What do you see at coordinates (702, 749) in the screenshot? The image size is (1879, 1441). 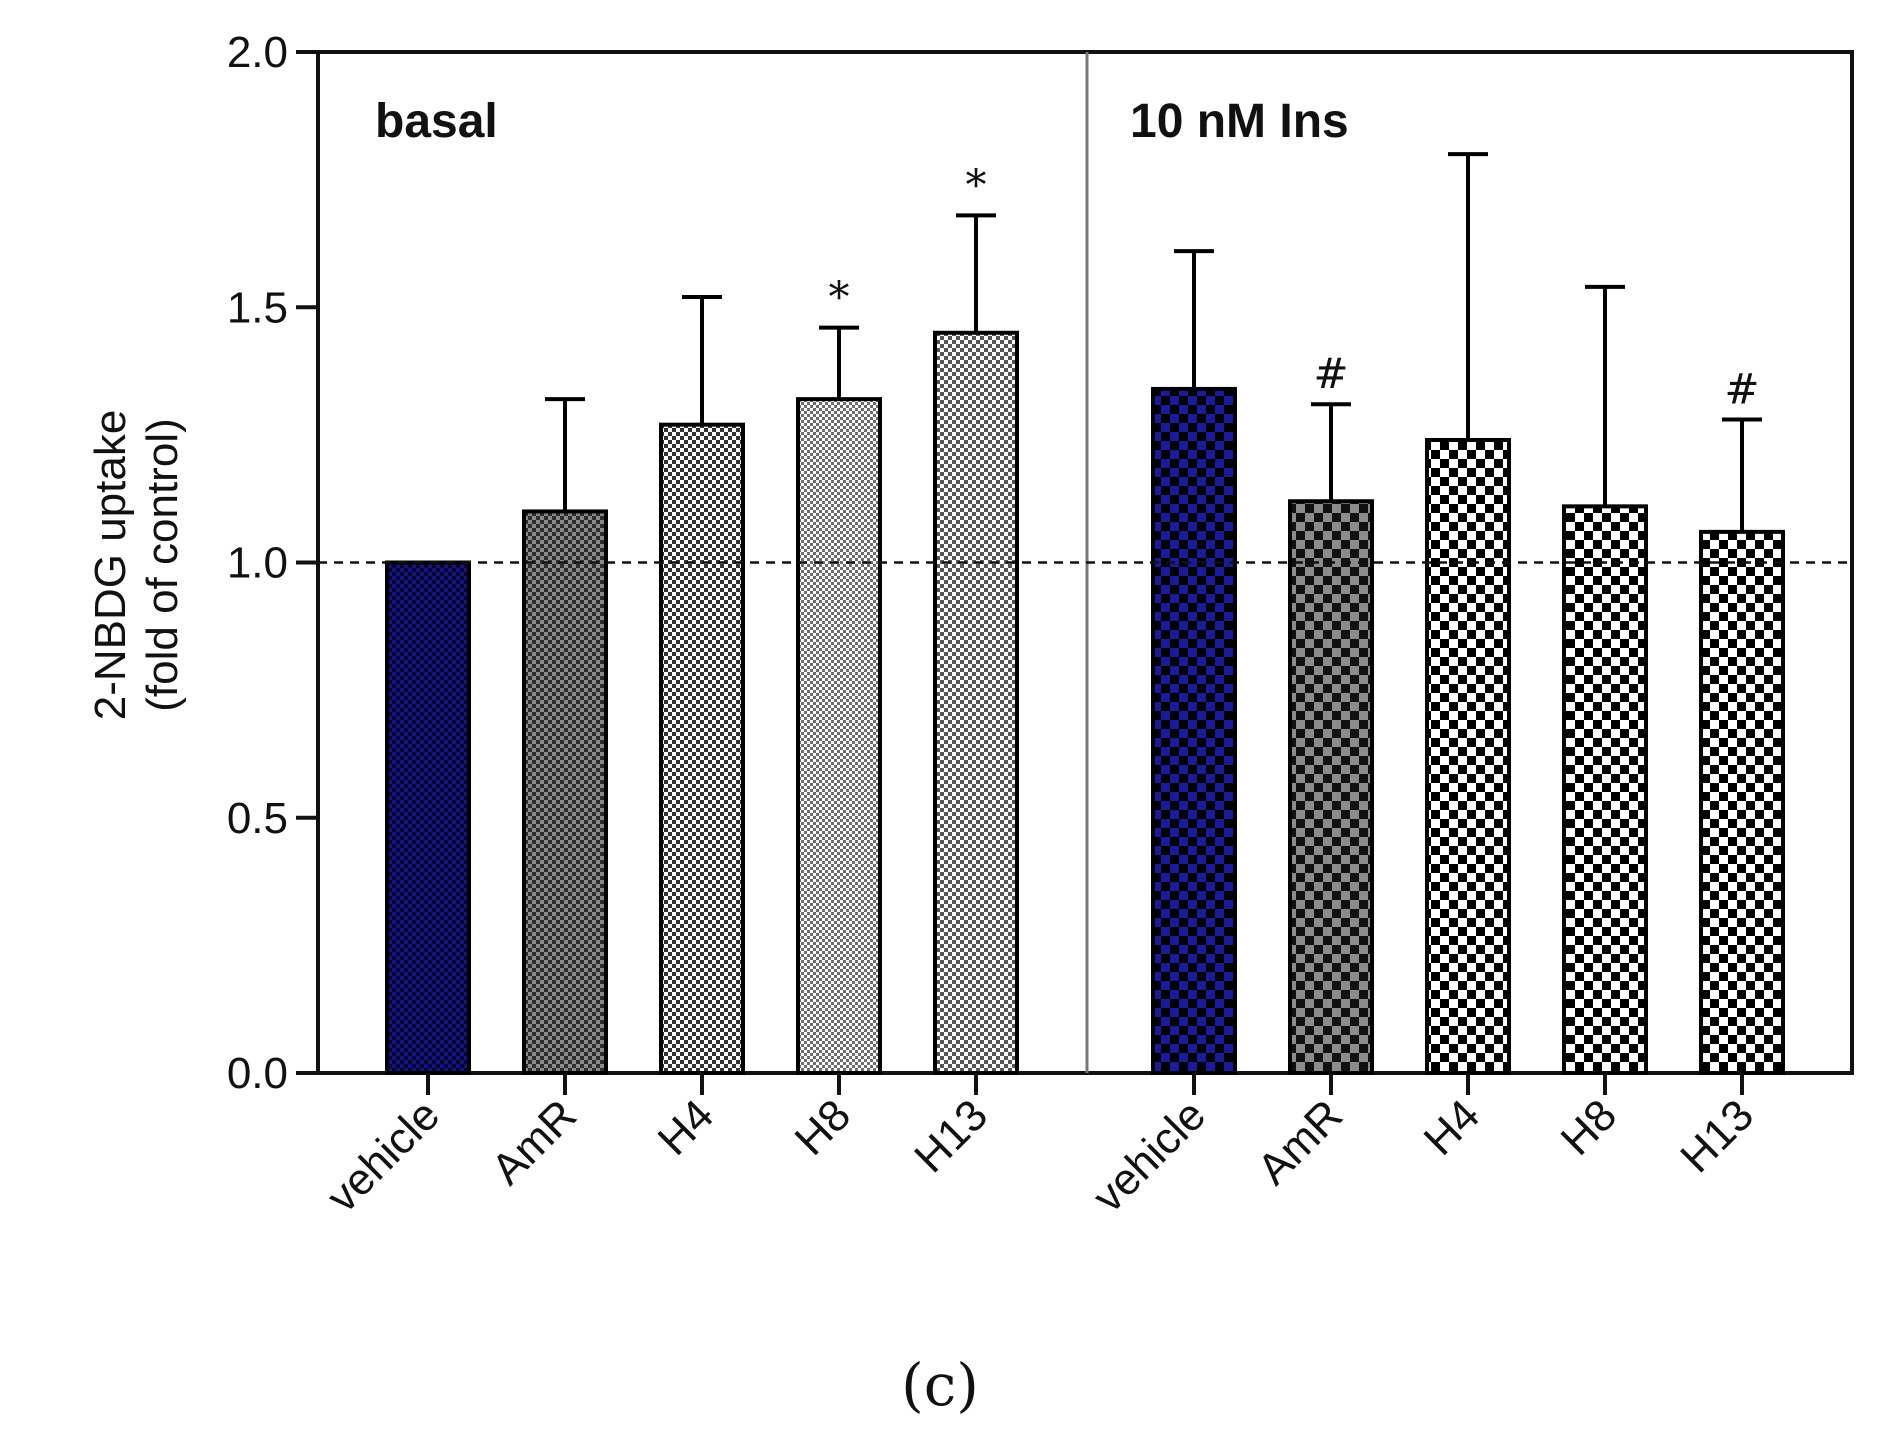 I see `bar-basal-h4` at bounding box center [702, 749].